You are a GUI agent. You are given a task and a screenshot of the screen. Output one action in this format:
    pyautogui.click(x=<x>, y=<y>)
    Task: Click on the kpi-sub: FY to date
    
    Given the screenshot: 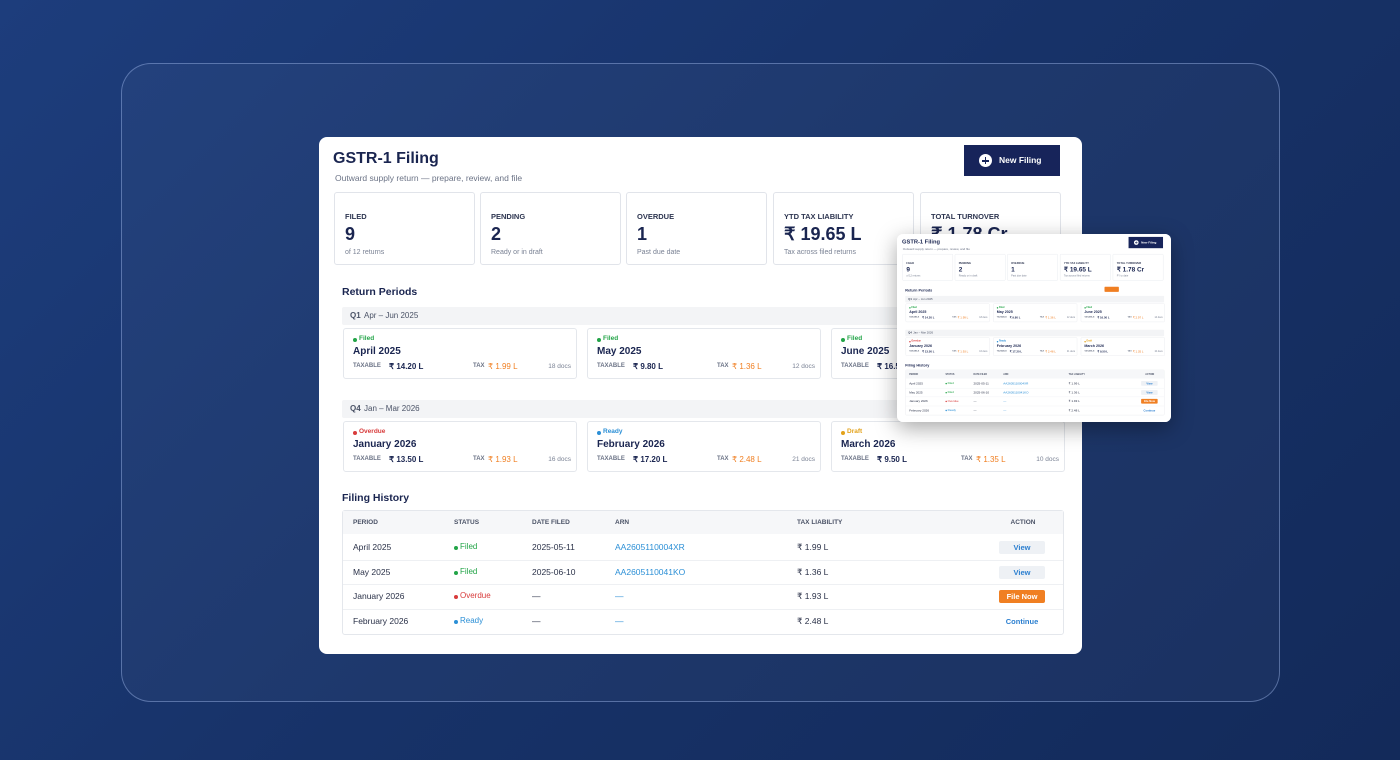 What is the action you would take?
    pyautogui.click(x=1122, y=276)
    